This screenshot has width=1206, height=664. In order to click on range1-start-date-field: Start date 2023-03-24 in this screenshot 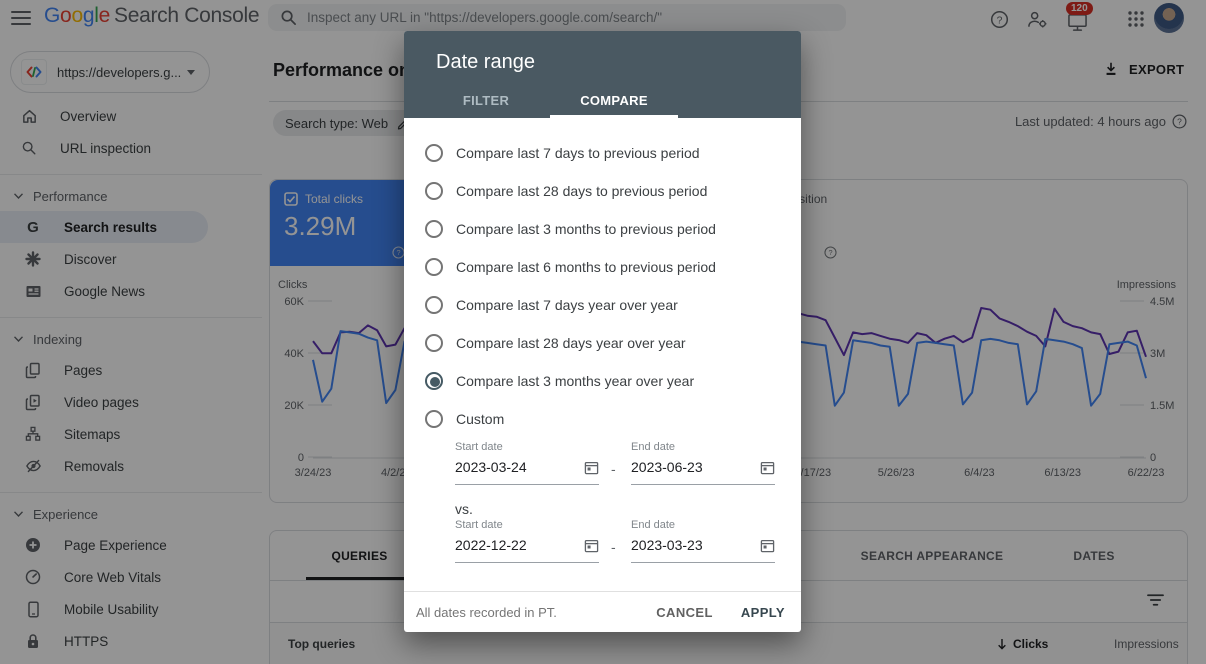, I will do `click(527, 463)`.